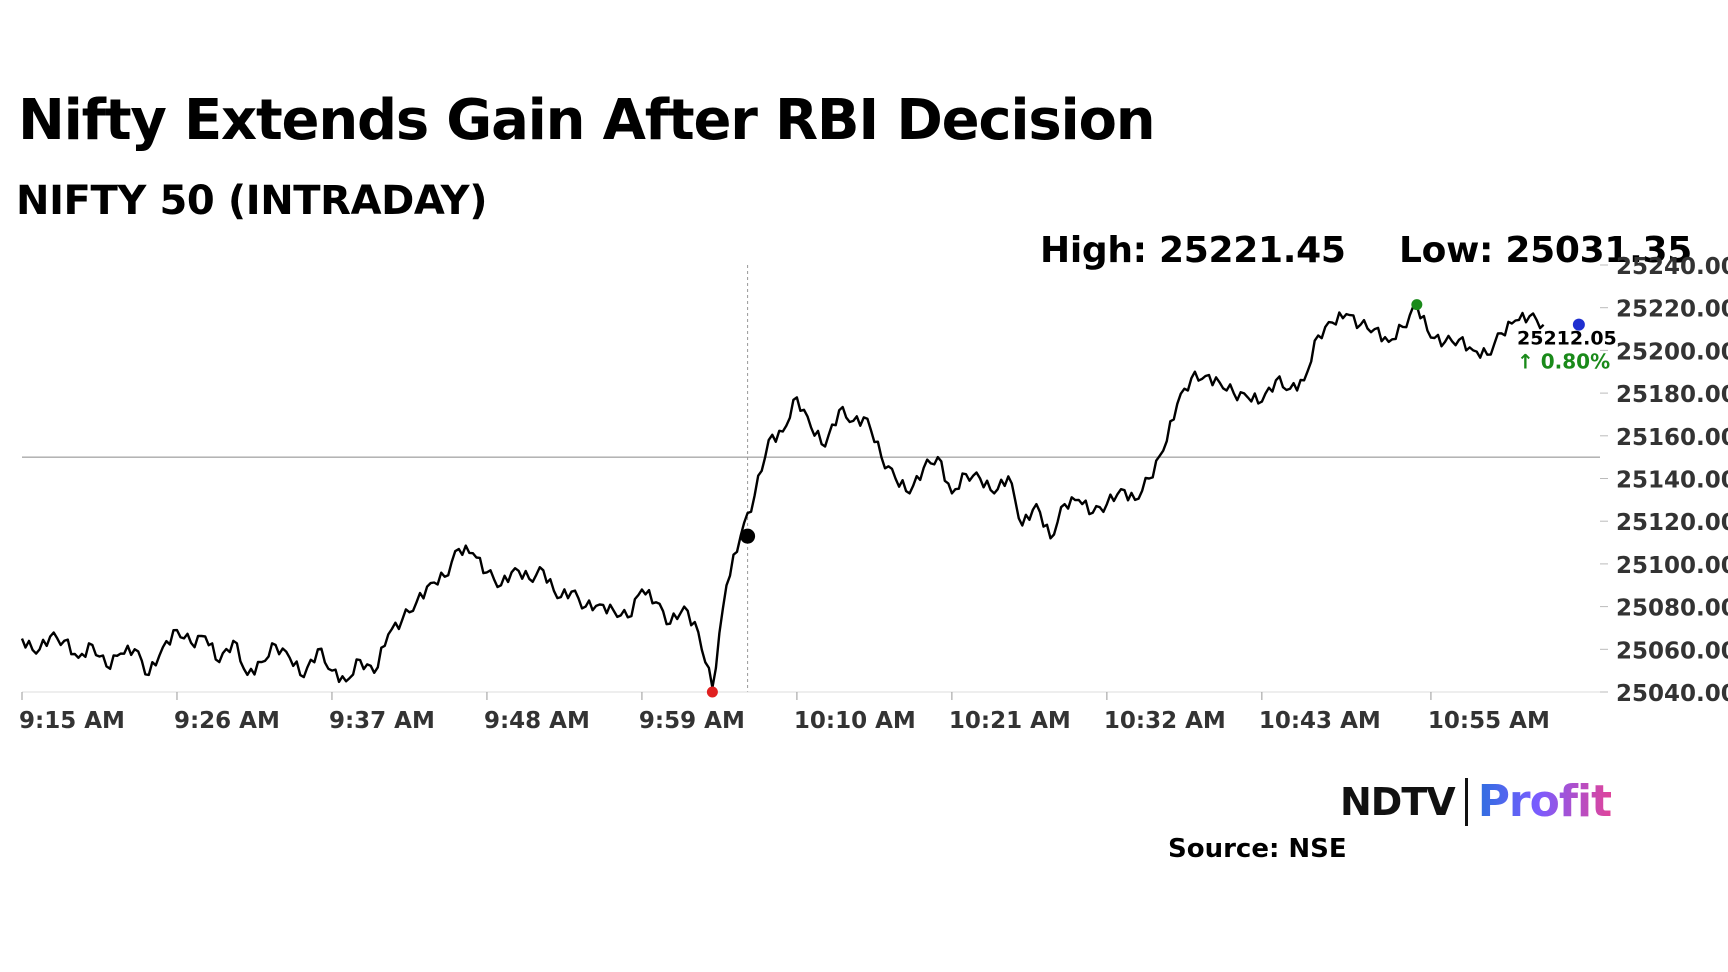 Image resolution: width=1728 pixels, height=972 pixels. What do you see at coordinates (1193, 250) in the screenshot?
I see `high-label: High: 25221.45` at bounding box center [1193, 250].